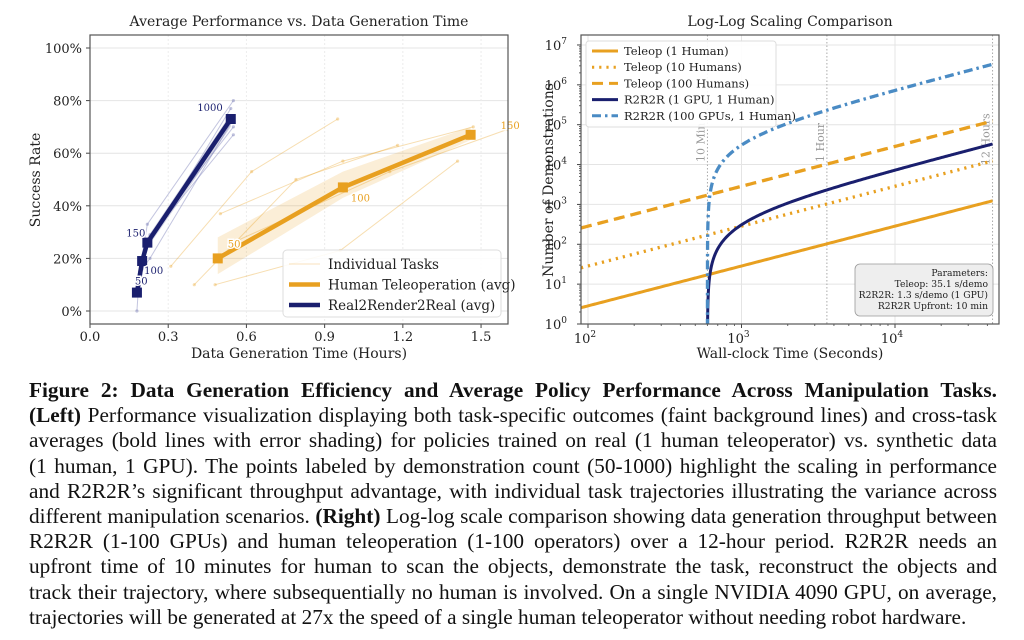 The image size is (1024, 640). I want to click on left-y-tick-label: 20%, so click(67, 259).